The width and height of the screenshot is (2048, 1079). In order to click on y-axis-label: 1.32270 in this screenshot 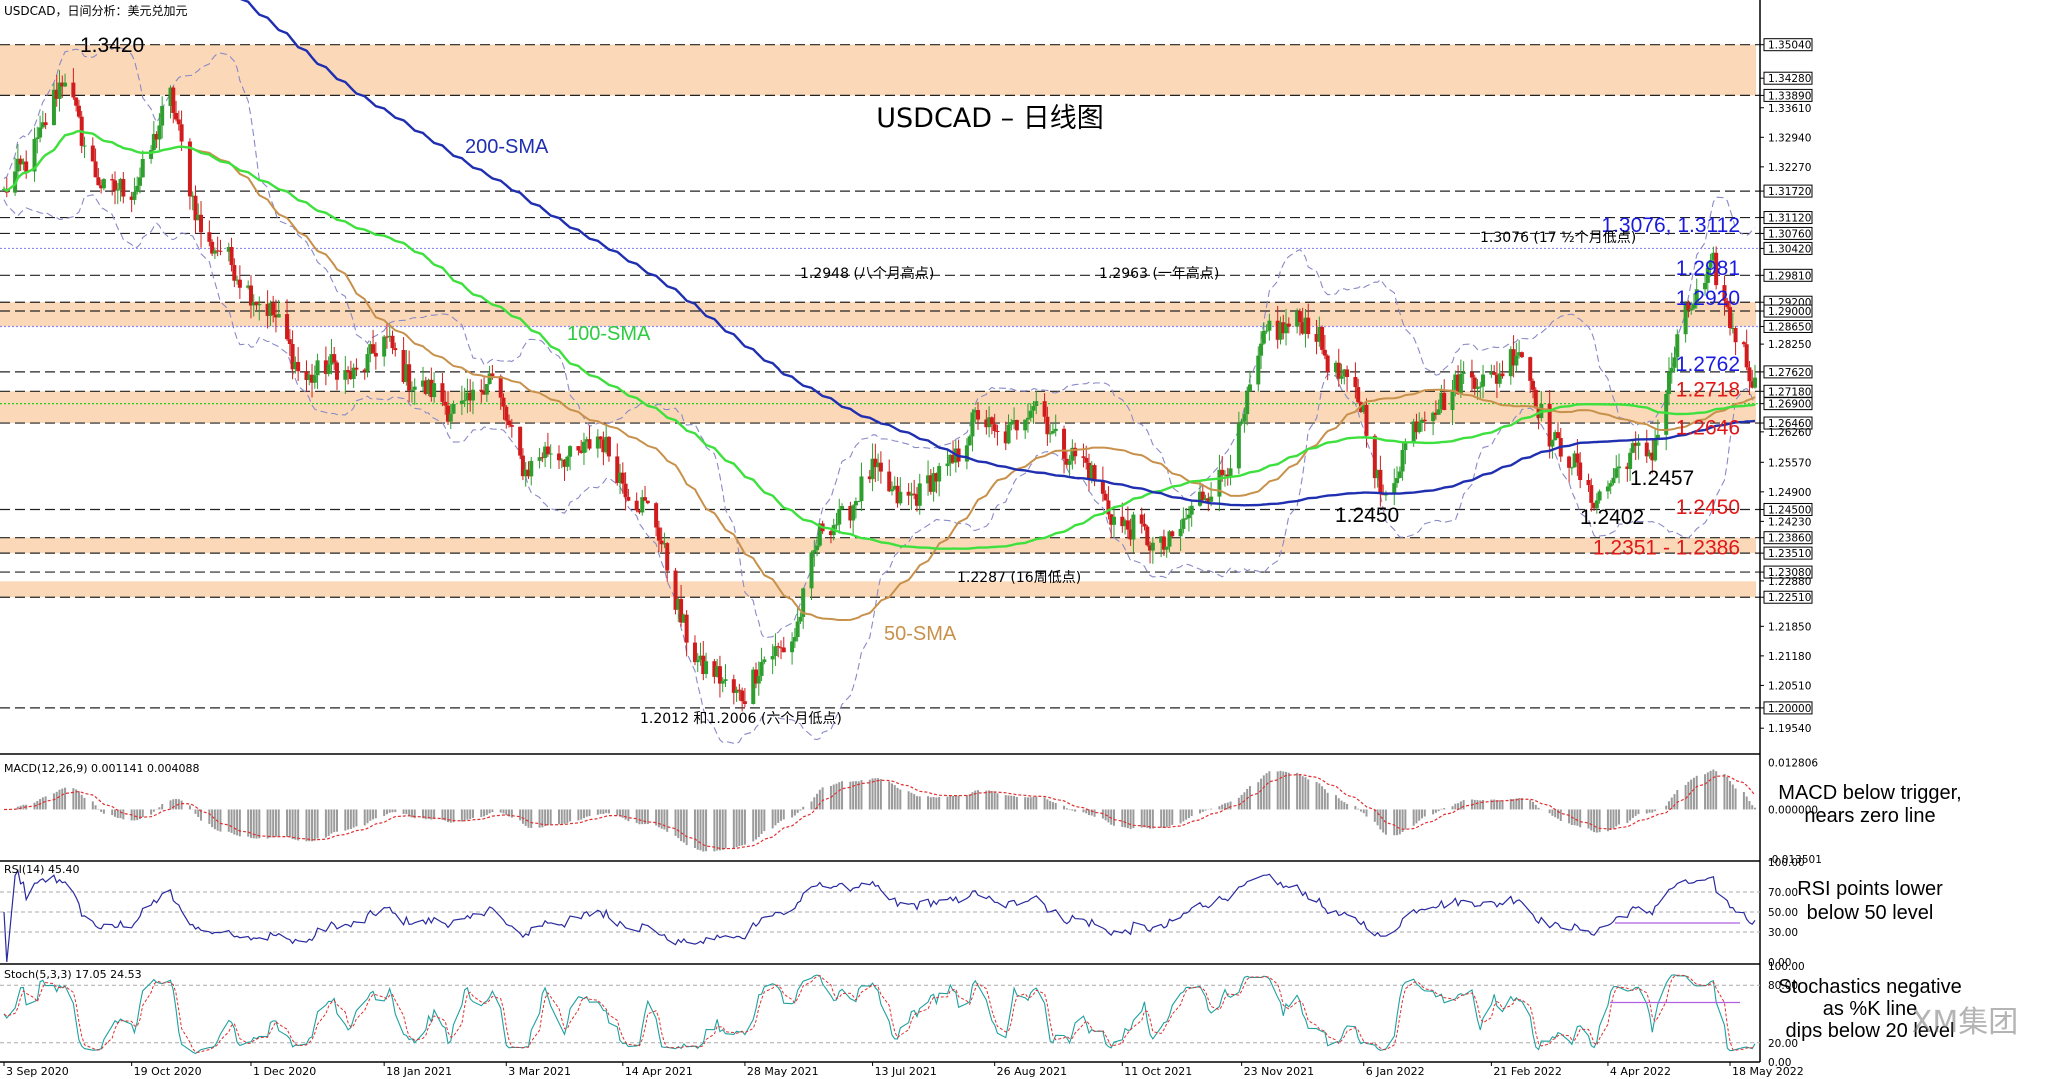, I will do `click(1789, 168)`.